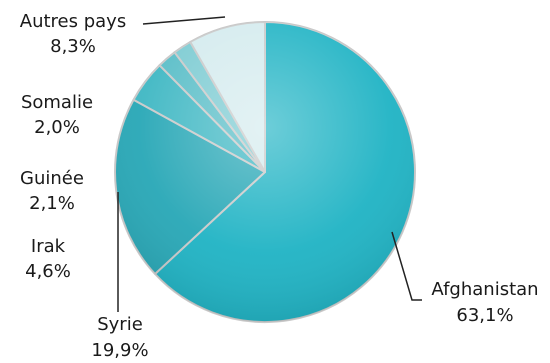 This screenshot has width=550, height=363. Describe the element at coordinates (52, 203) in the screenshot. I see `label-guinee-value: 2,1%` at that location.